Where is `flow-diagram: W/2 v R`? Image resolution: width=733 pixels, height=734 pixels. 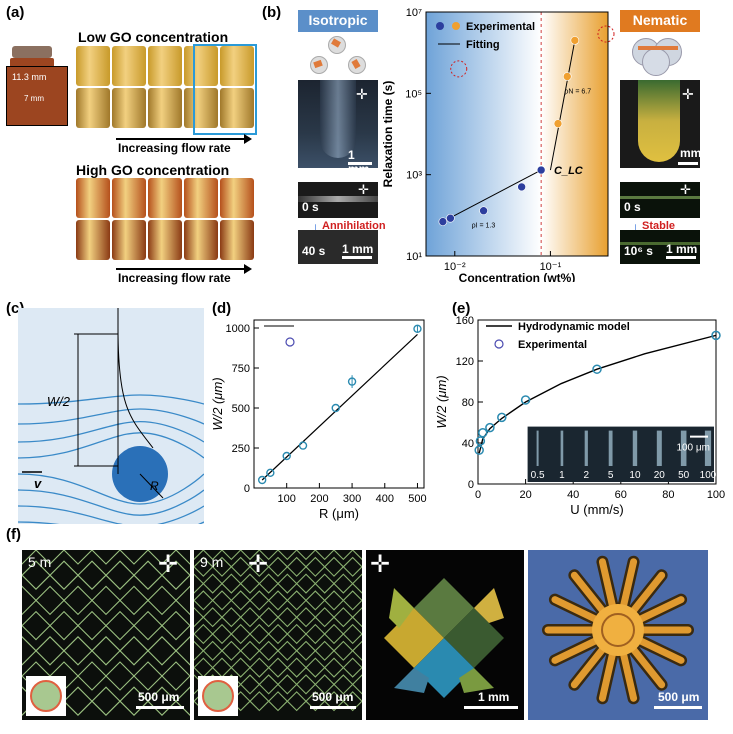
flow-diagram: W/2 v R is located at coordinates (111, 416).